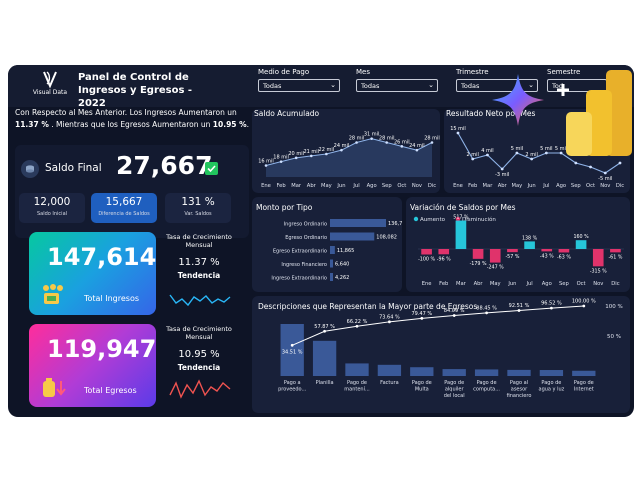 The height and width of the screenshot is (480, 640). I want to click on pareto-category-label: financiero, so click(519, 396).